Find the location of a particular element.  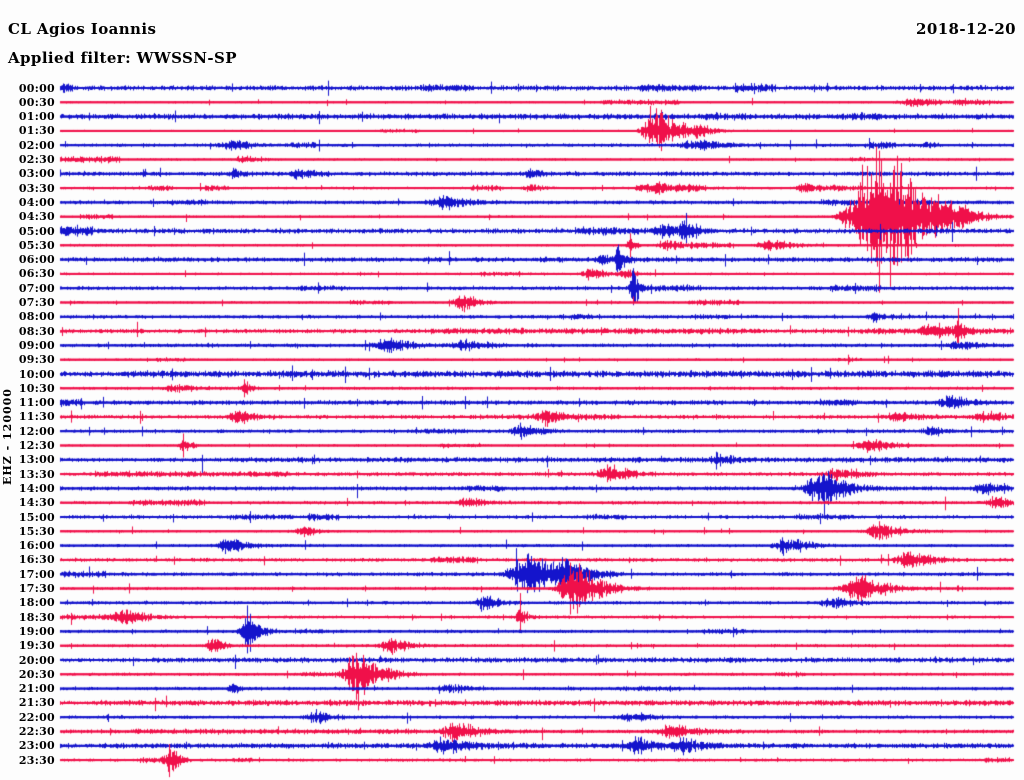

trace-time-label: 14:30 is located at coordinates (36, 503).